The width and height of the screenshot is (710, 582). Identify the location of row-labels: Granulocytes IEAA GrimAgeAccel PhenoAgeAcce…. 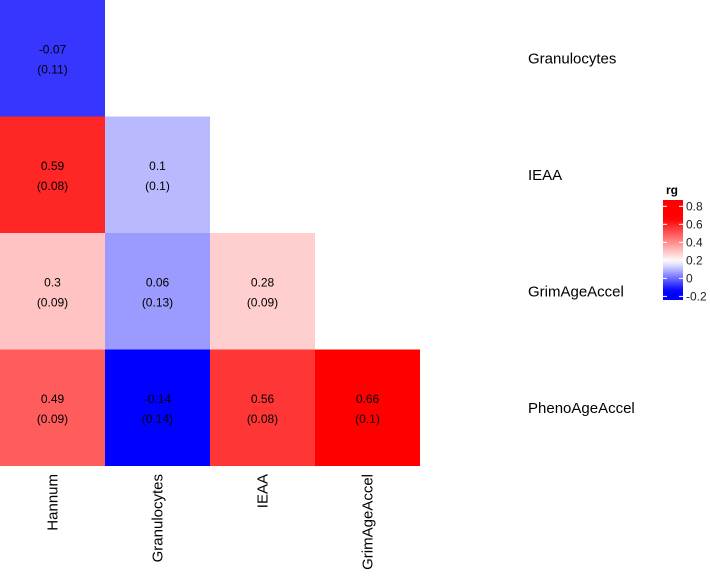
(581, 233).